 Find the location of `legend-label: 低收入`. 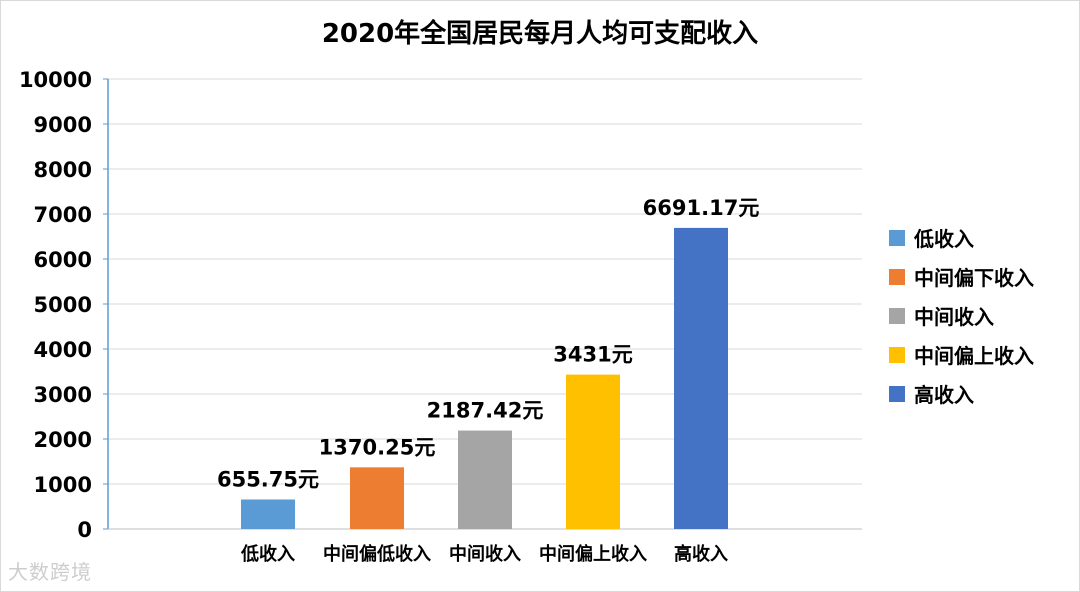

legend-label: 低收入 is located at coordinates (943, 239).